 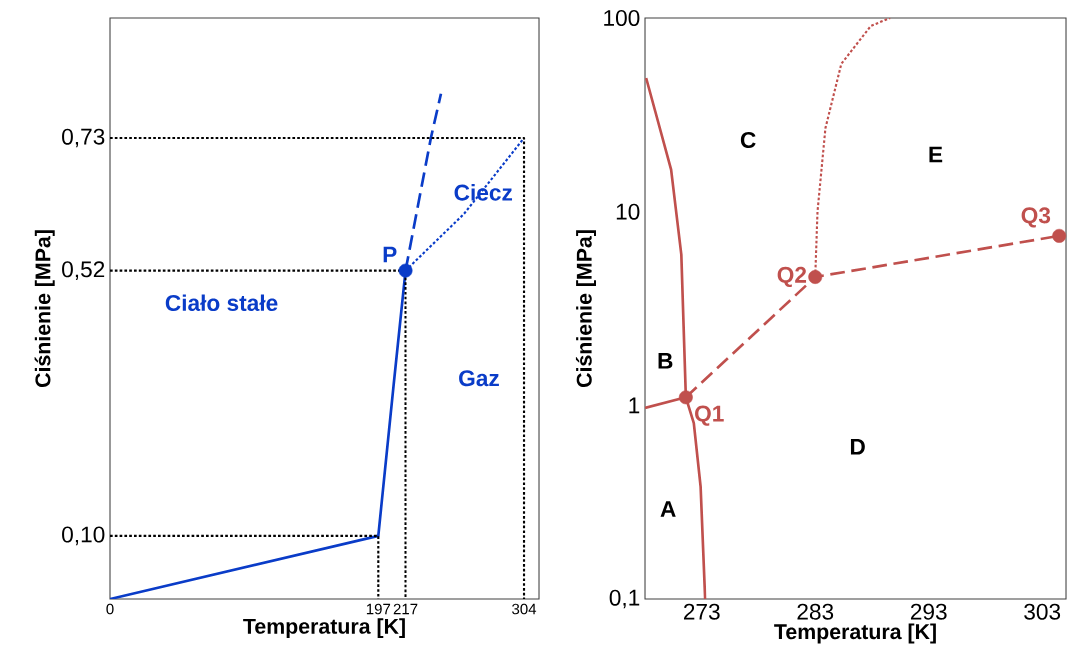 I want to click on y-tick-label: 0,52, so click(x=83, y=270).